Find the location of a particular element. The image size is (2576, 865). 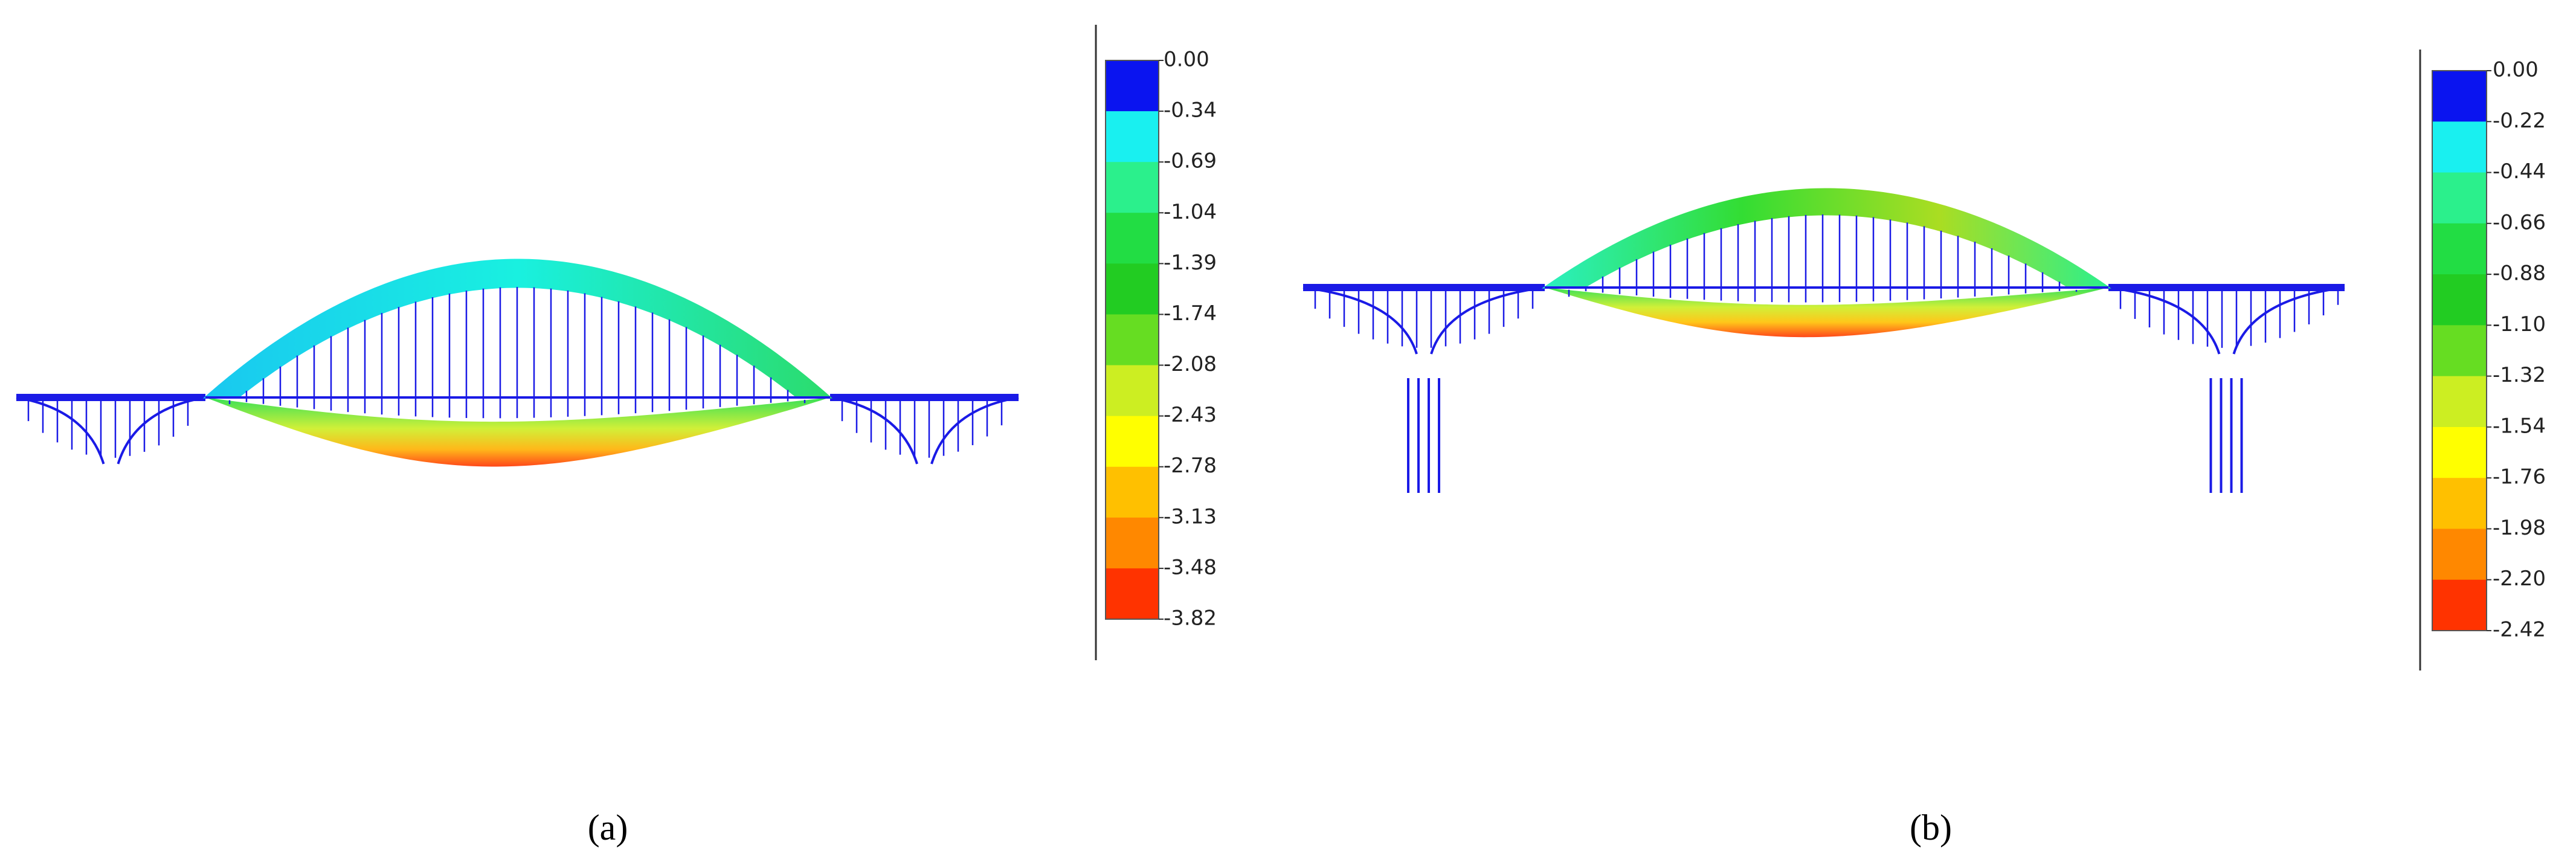

legend-label: -1.98 is located at coordinates (2519, 528).